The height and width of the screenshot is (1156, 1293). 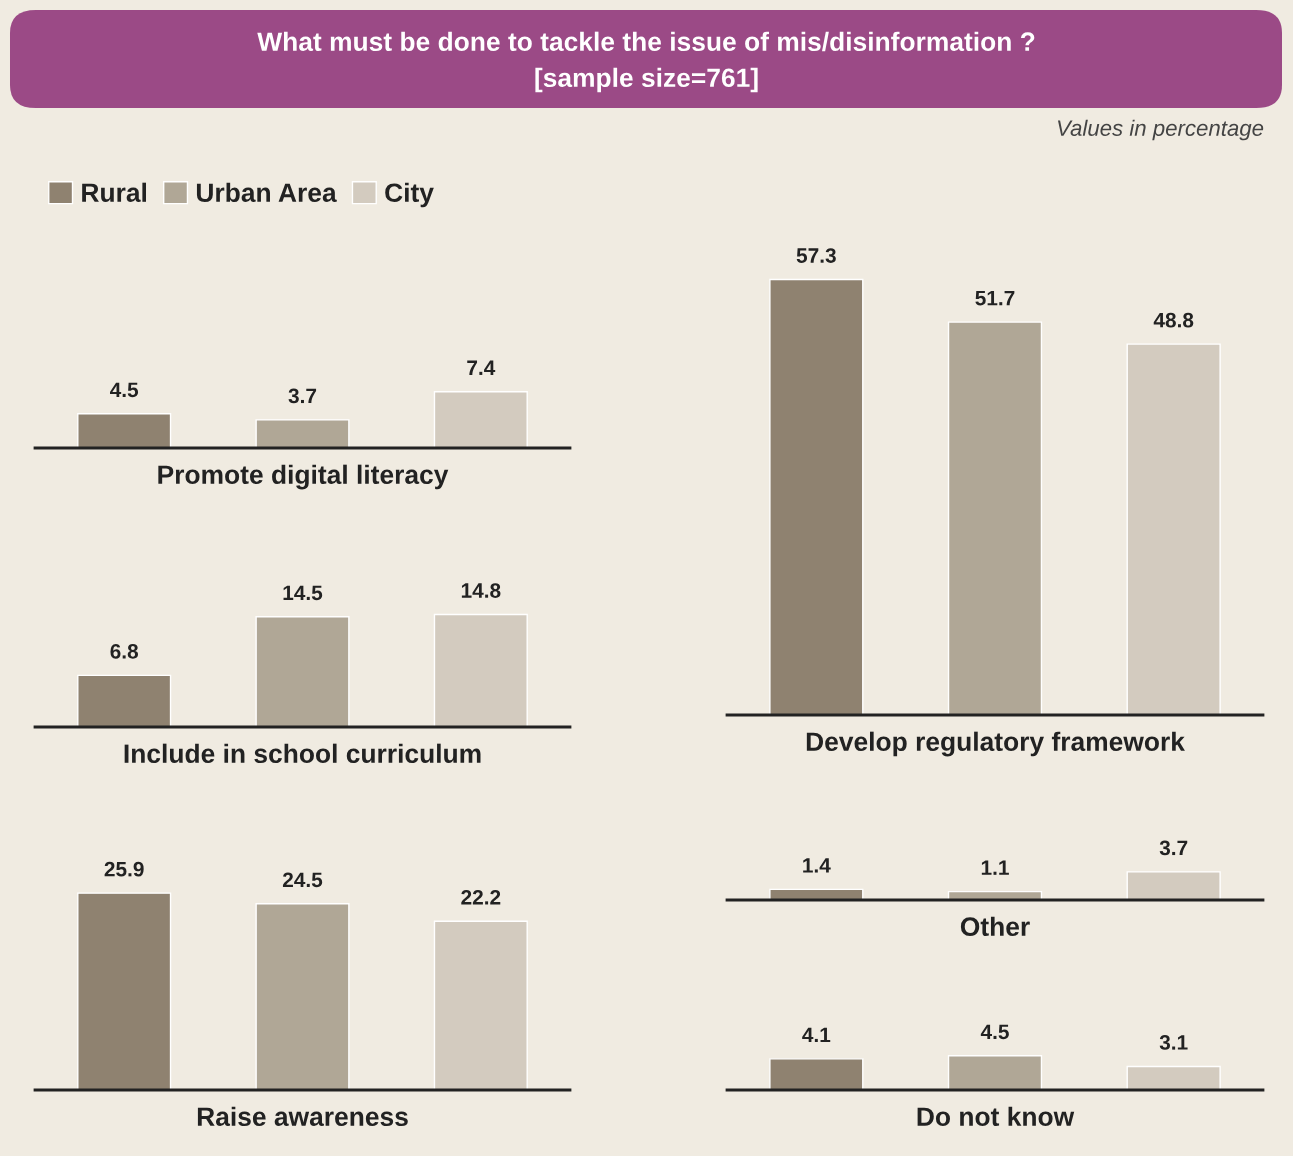 What do you see at coordinates (302, 753) in the screenshot?
I see `x-axis-title: Include in school curriculum` at bounding box center [302, 753].